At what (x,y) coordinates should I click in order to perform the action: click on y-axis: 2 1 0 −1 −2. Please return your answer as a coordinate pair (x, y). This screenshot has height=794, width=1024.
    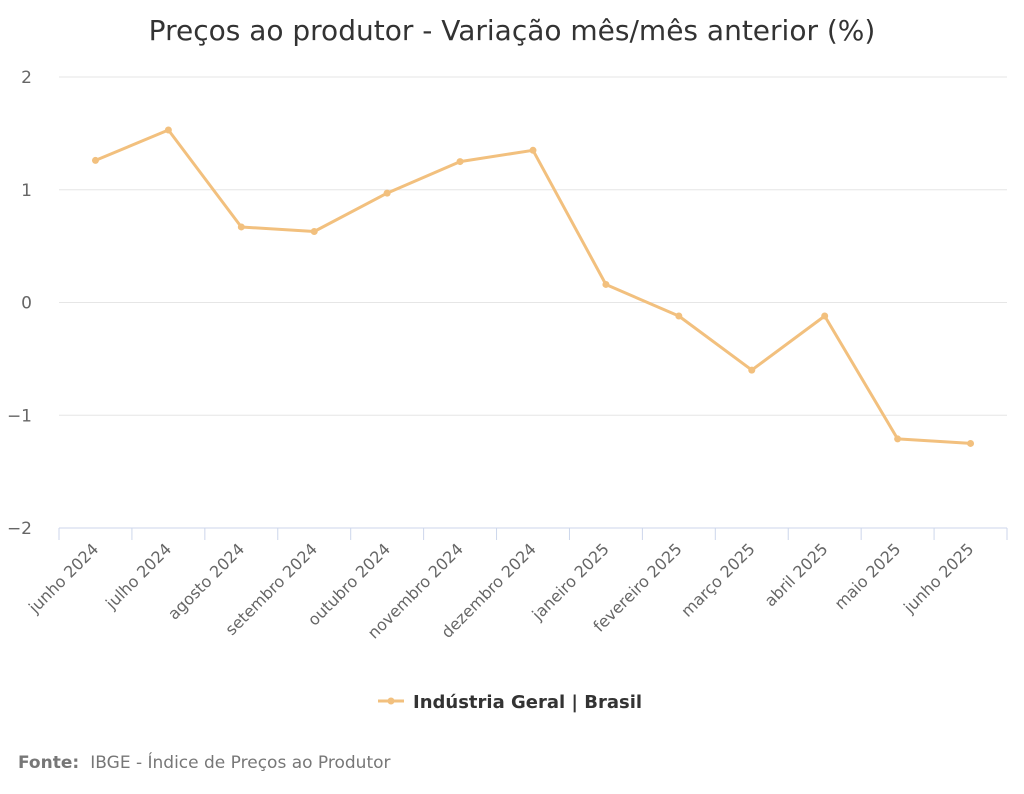
    Looking at the image, I should click on (19, 303).